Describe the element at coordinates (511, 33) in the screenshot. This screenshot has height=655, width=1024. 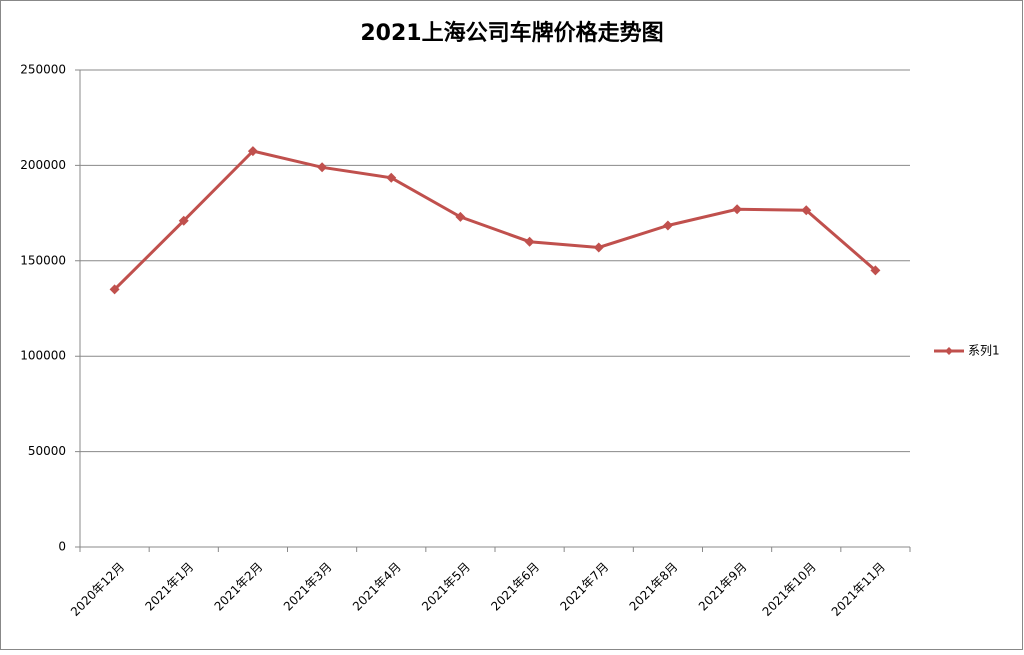
I see `chart-title: 2021上海公司车牌价格走势图` at that location.